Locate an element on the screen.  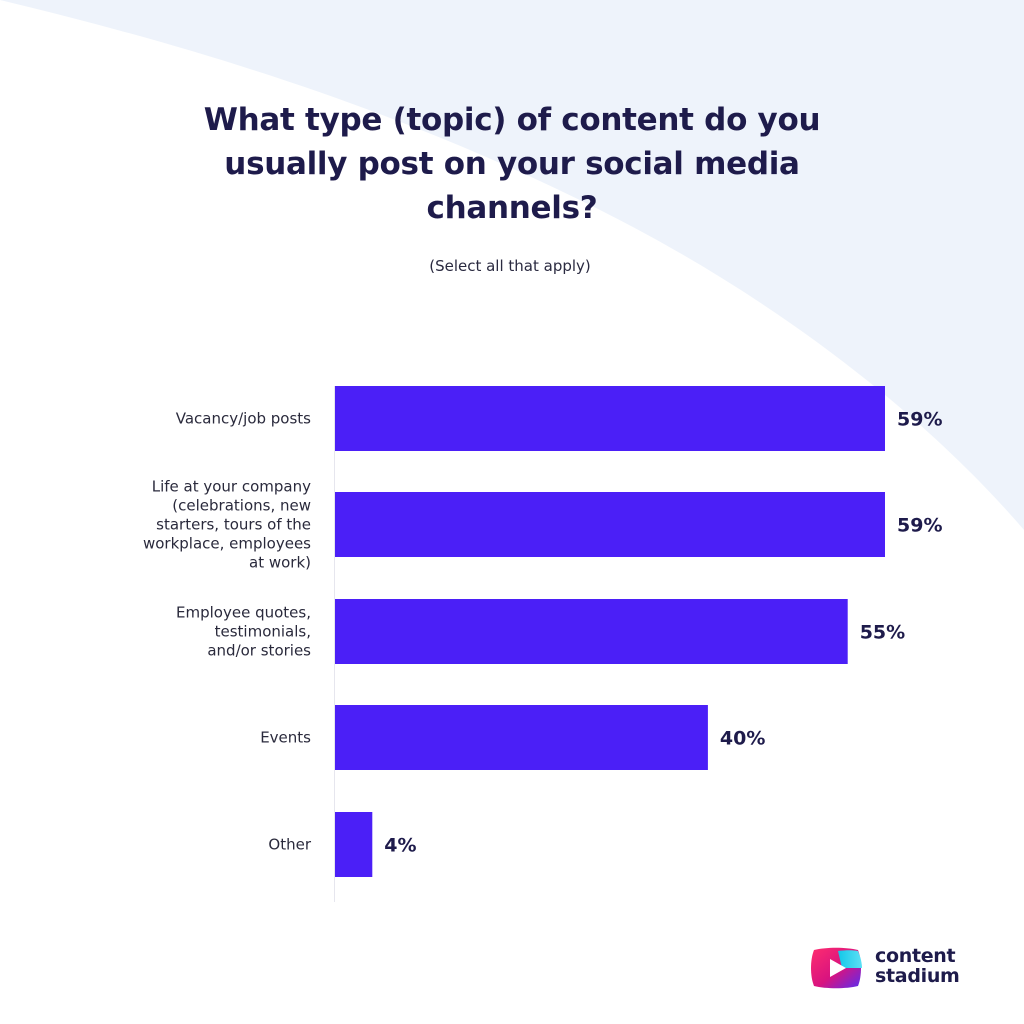
content-stadium-logo: content stadium is located at coordinates (888, 968).